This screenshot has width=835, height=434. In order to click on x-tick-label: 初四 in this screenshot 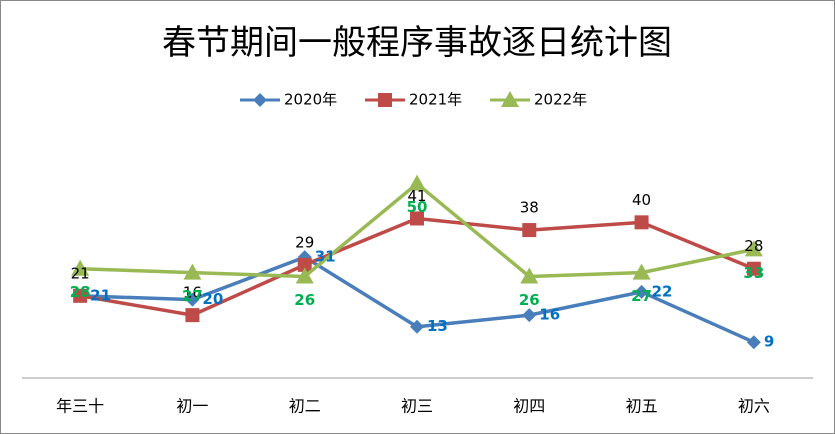, I will do `click(529, 406)`.